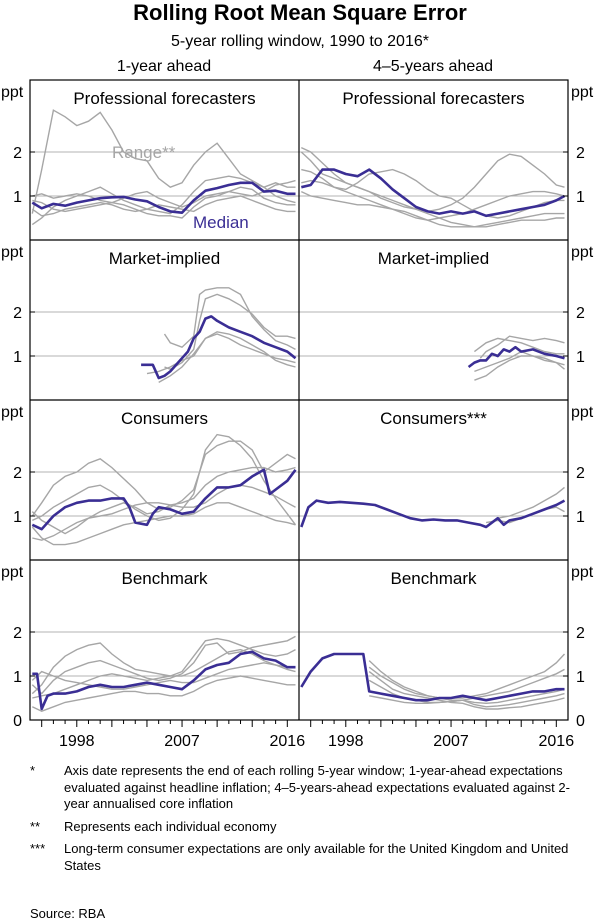 This screenshot has height=923, width=600. What do you see at coordinates (68, 913) in the screenshot?
I see `source-note: Source: RBA` at bounding box center [68, 913].